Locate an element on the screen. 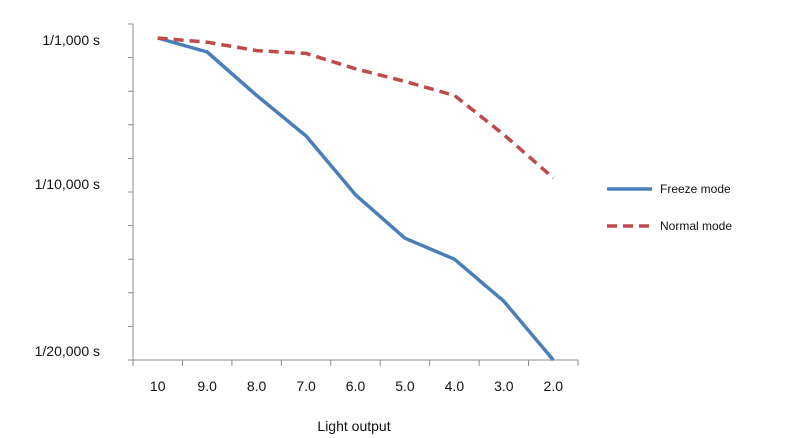  x-tick-label: 3.0 is located at coordinates (504, 386).